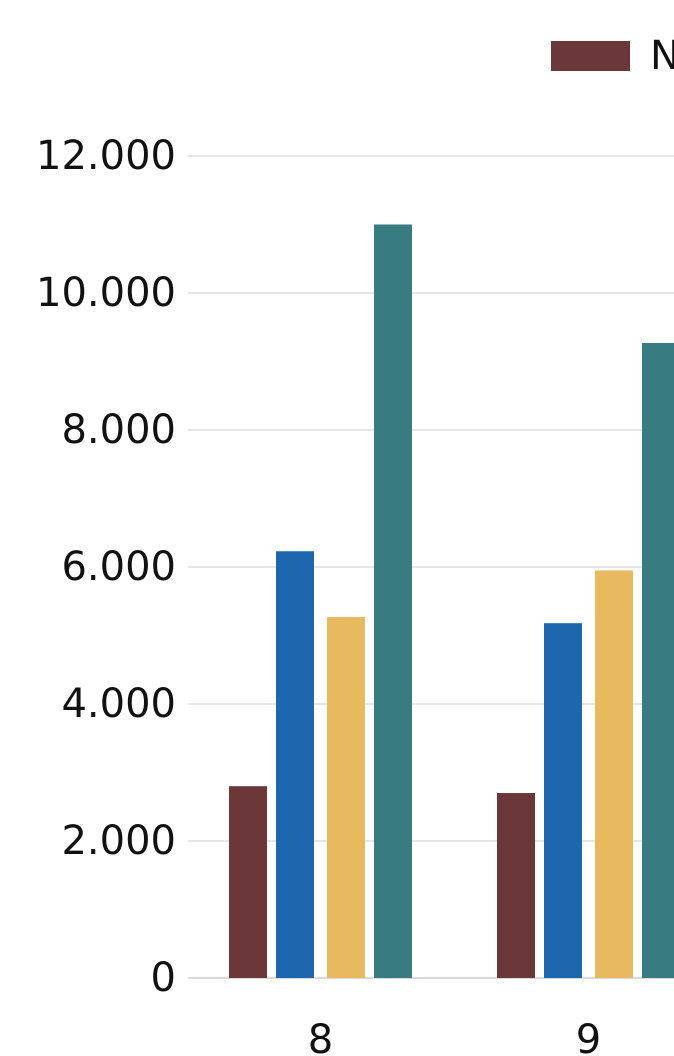  Describe the element at coordinates (106, 156) in the screenshot. I see `y-tick-label: 12.000` at that location.